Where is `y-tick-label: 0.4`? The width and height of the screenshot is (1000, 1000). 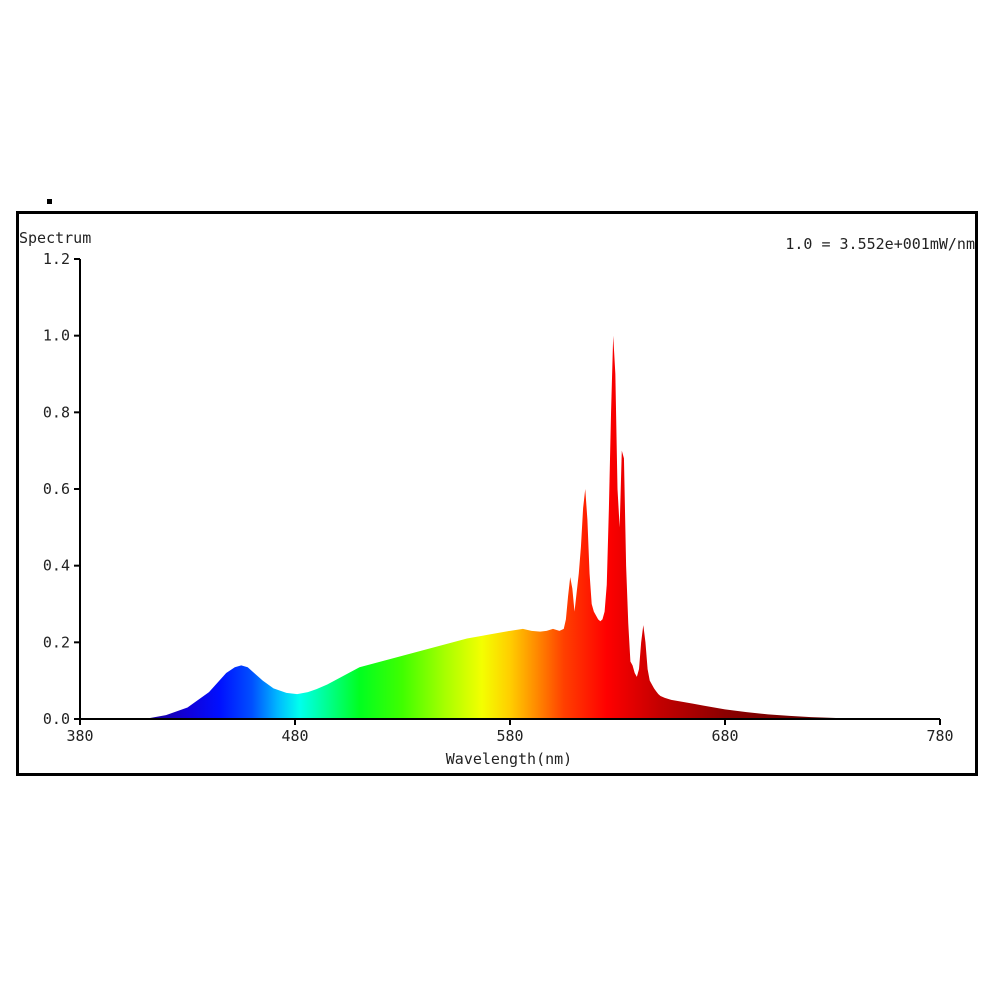 y-tick-label: 0.4 is located at coordinates (56, 566).